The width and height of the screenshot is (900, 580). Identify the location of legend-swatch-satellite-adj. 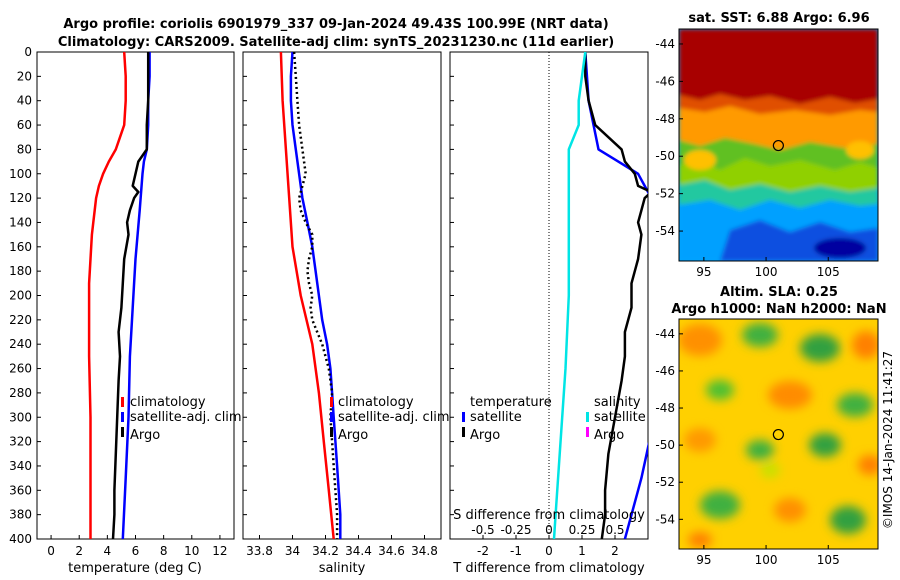
(122, 417).